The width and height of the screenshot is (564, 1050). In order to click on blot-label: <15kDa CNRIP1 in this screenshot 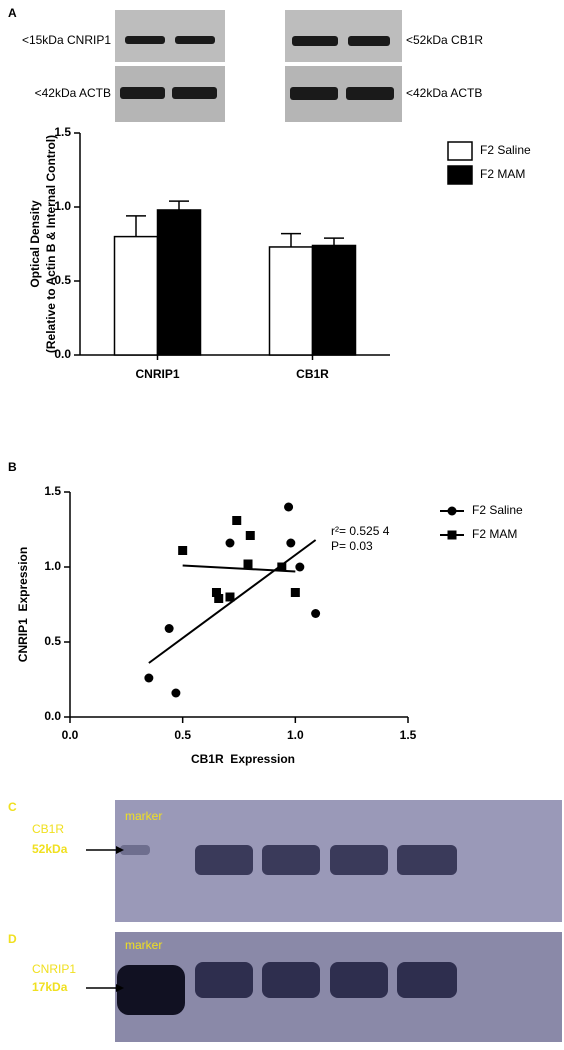, I will do `click(66, 40)`.